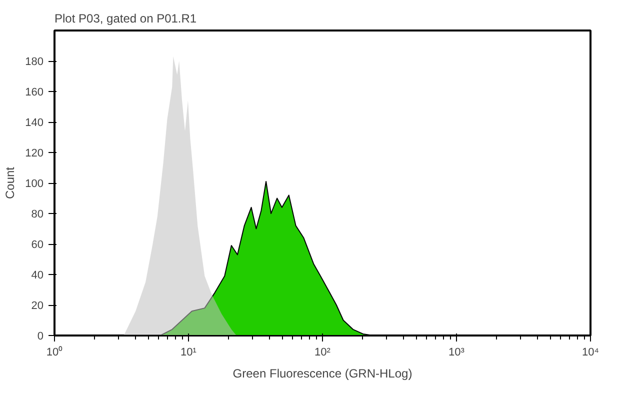 This screenshot has height=395, width=640. What do you see at coordinates (591, 352) in the screenshot?
I see `x-tick-label: 10⁴` at bounding box center [591, 352].